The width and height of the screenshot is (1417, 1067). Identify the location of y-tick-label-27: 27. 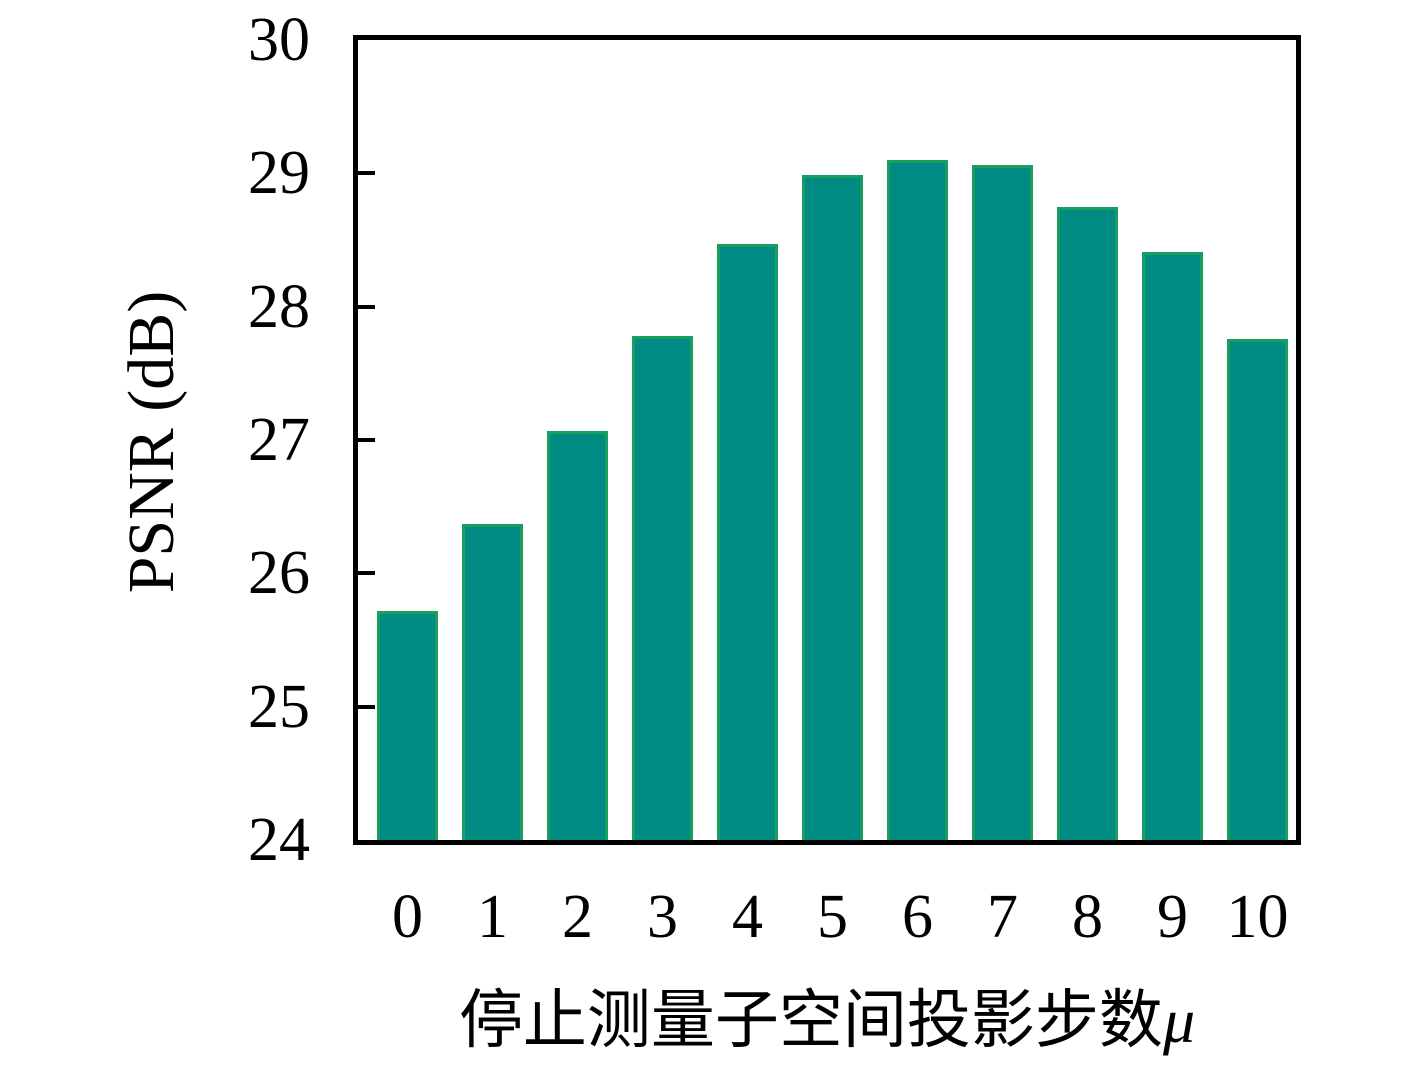
(279, 440).